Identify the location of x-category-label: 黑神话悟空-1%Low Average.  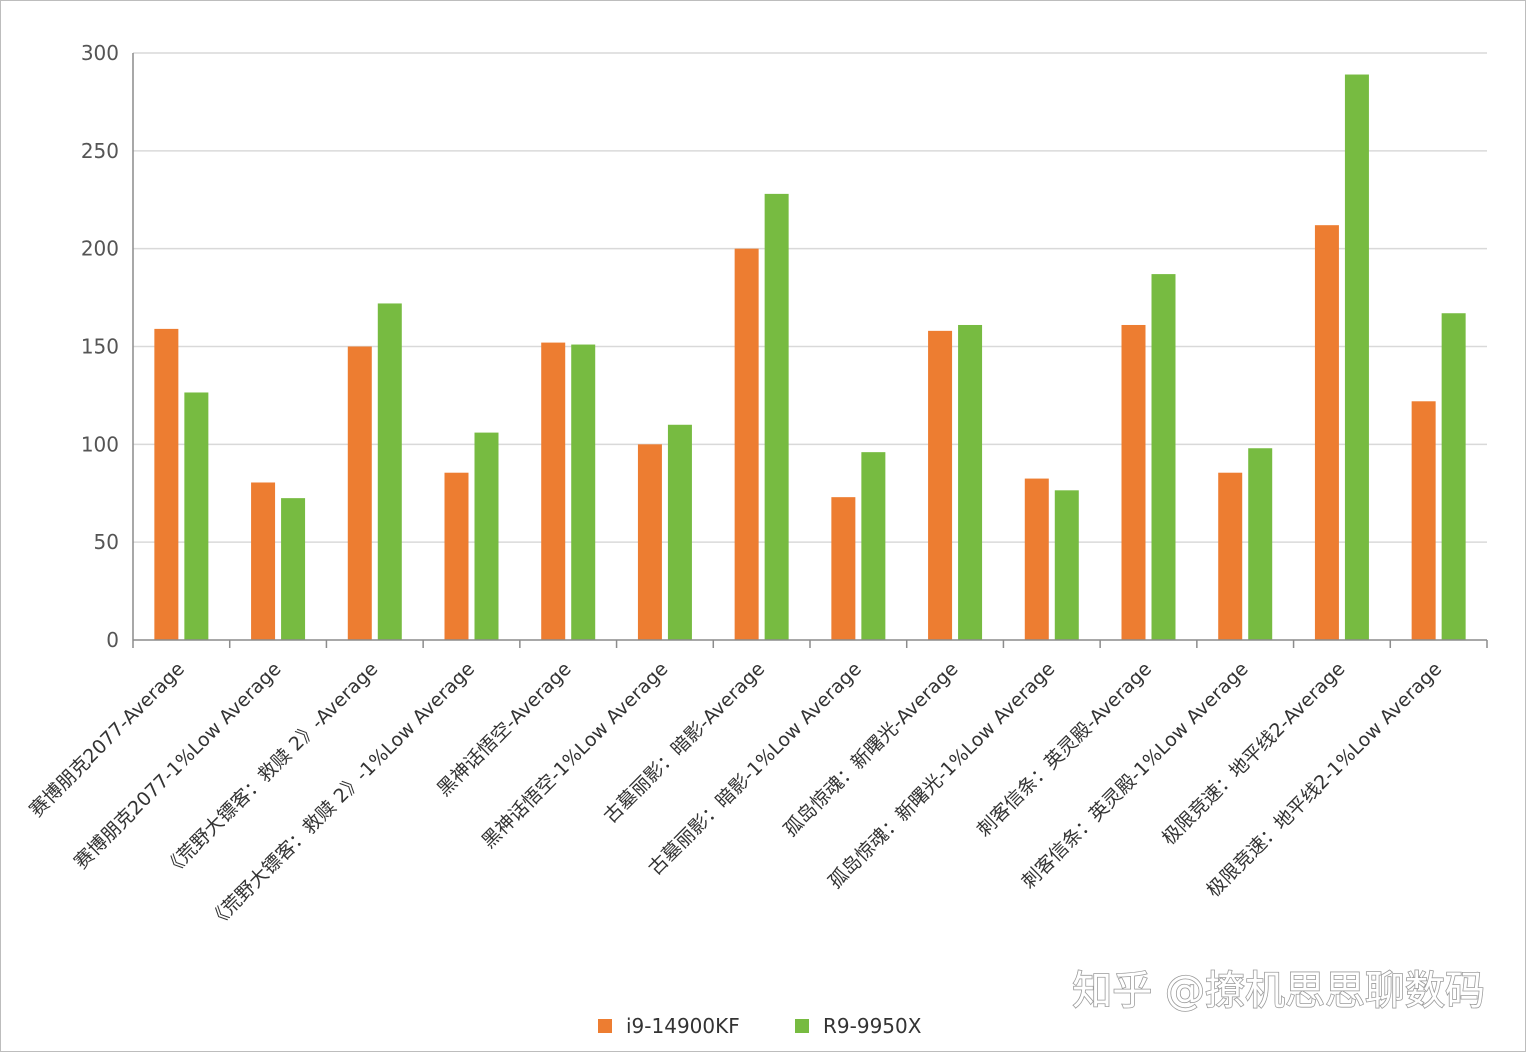
(575, 755).